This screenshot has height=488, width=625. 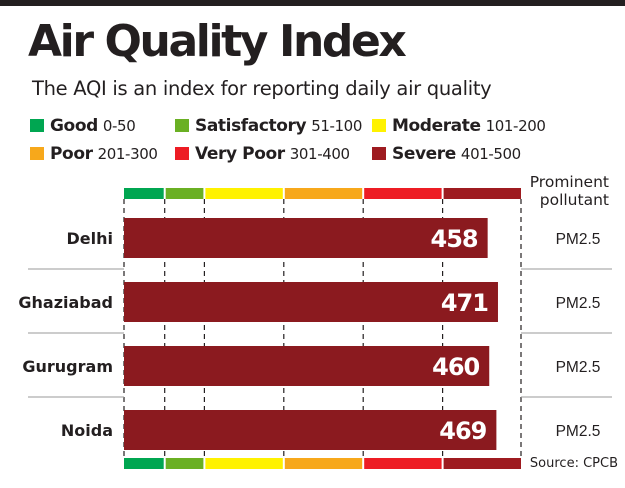 I want to click on prominent-pollutant-header: Prominent pollutant, so click(x=569, y=191).